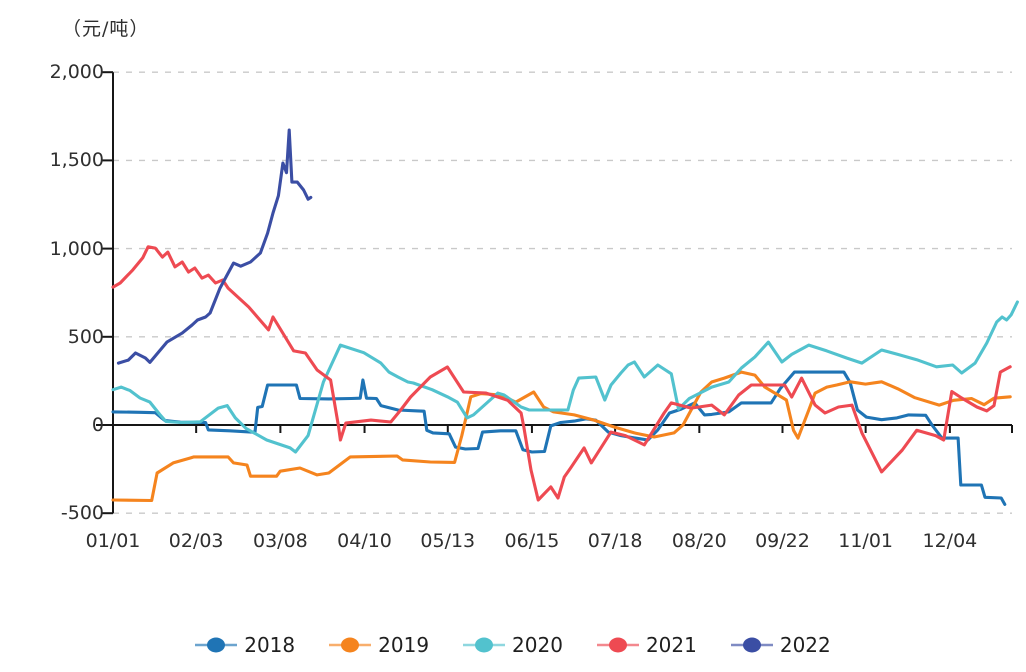  I want to click on x-axis-tick-label: 02/03, so click(196, 541).